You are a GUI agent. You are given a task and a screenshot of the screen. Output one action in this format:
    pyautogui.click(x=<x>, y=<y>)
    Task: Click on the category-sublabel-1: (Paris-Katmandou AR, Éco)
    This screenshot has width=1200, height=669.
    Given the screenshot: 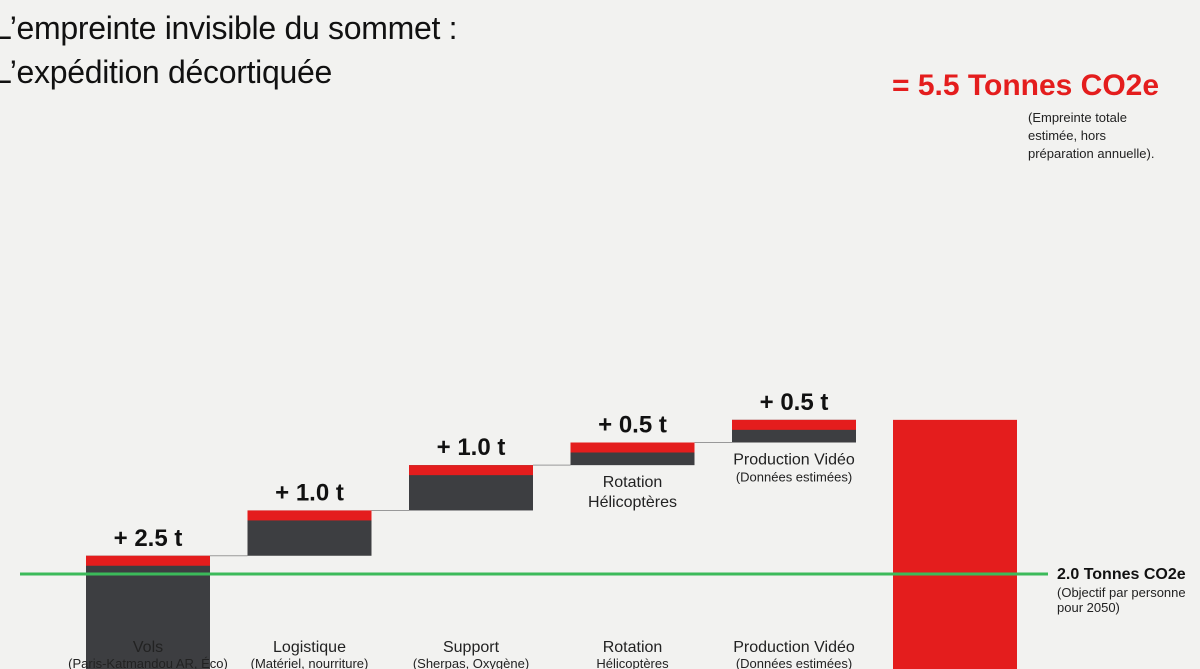 What is the action you would take?
    pyautogui.click(x=148, y=662)
    